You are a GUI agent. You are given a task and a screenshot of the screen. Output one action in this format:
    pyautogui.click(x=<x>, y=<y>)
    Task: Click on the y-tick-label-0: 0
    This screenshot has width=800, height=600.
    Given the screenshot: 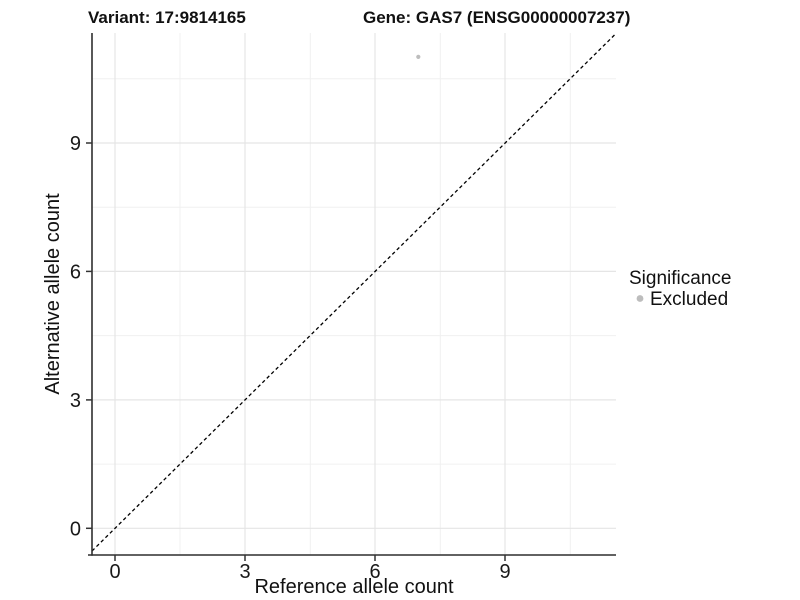 What is the action you would take?
    pyautogui.click(x=75, y=529)
    